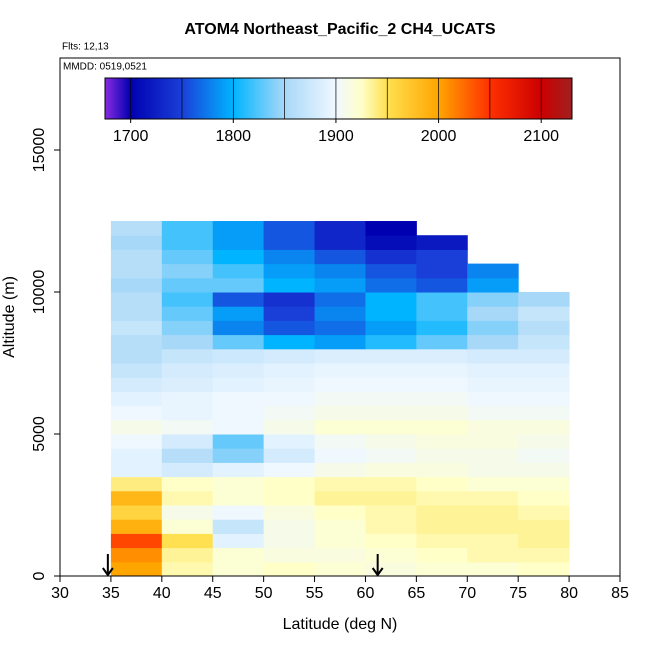 This screenshot has width=650, height=655. What do you see at coordinates (131, 136) in the screenshot?
I see `colorbar-tick-label: 1700` at bounding box center [131, 136].